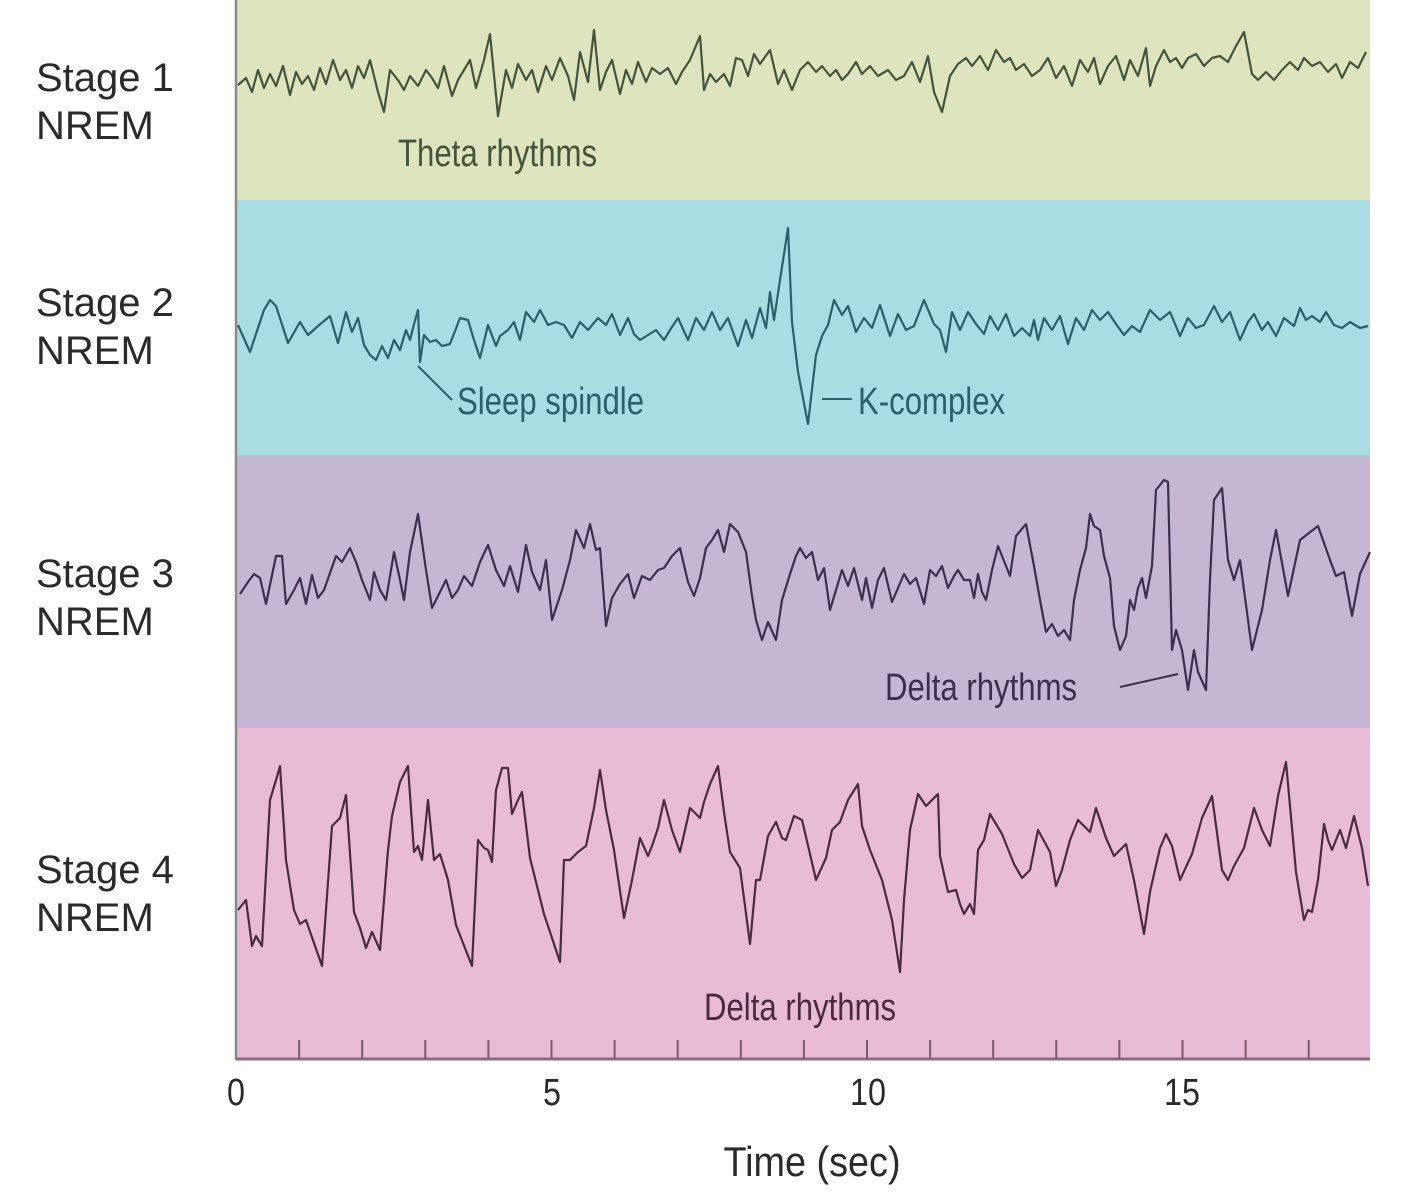 The width and height of the screenshot is (1413, 1200). Describe the element at coordinates (804, 1049) in the screenshot. I see `x-axis-ticks` at that location.